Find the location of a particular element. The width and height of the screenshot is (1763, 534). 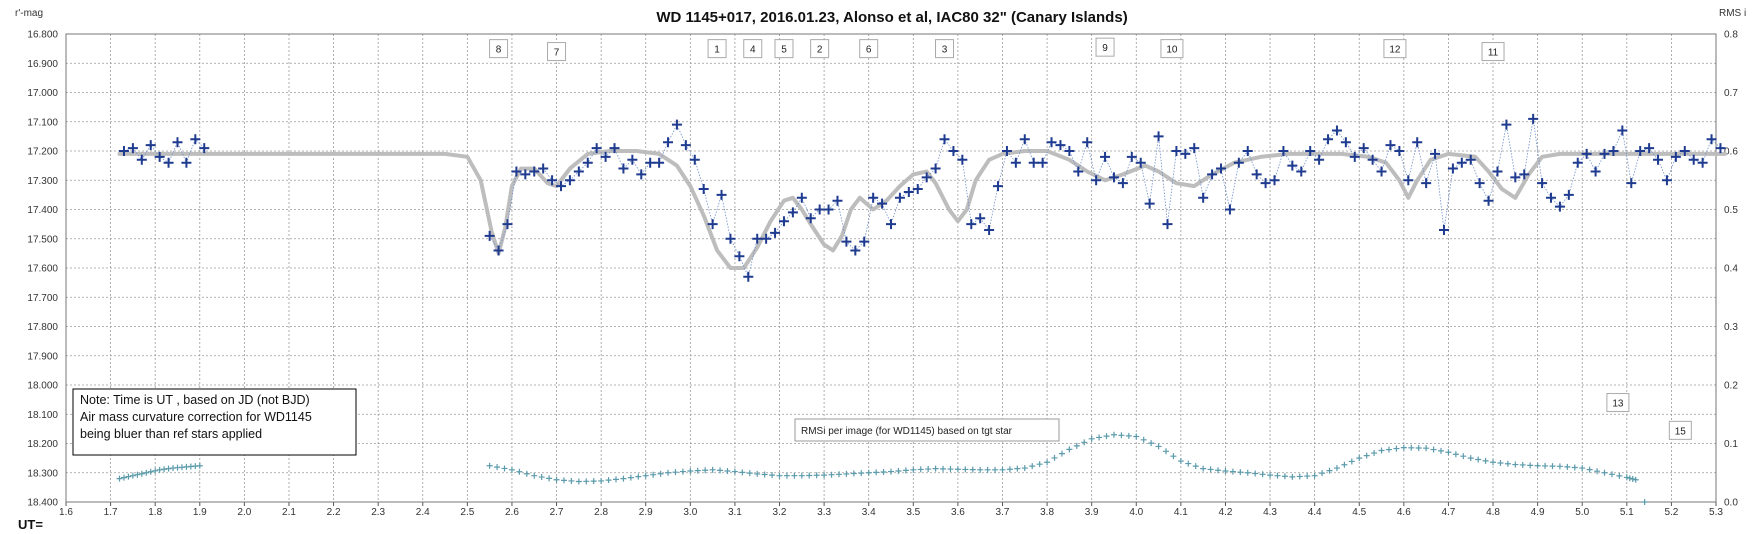

y-tick-label-left: 17.500 is located at coordinates (42, 239).